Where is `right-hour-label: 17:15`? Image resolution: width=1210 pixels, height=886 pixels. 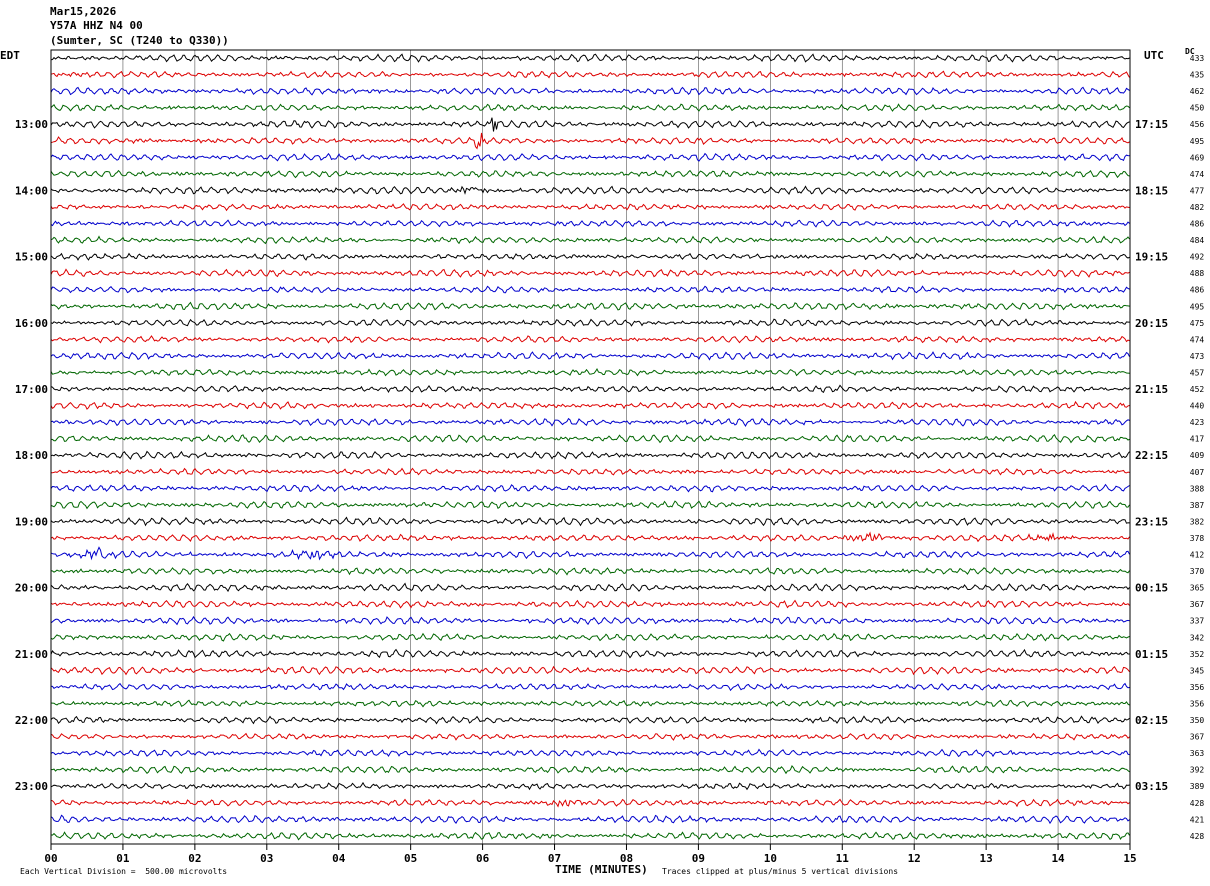
right-hour-label: 17:15 is located at coordinates (1151, 124).